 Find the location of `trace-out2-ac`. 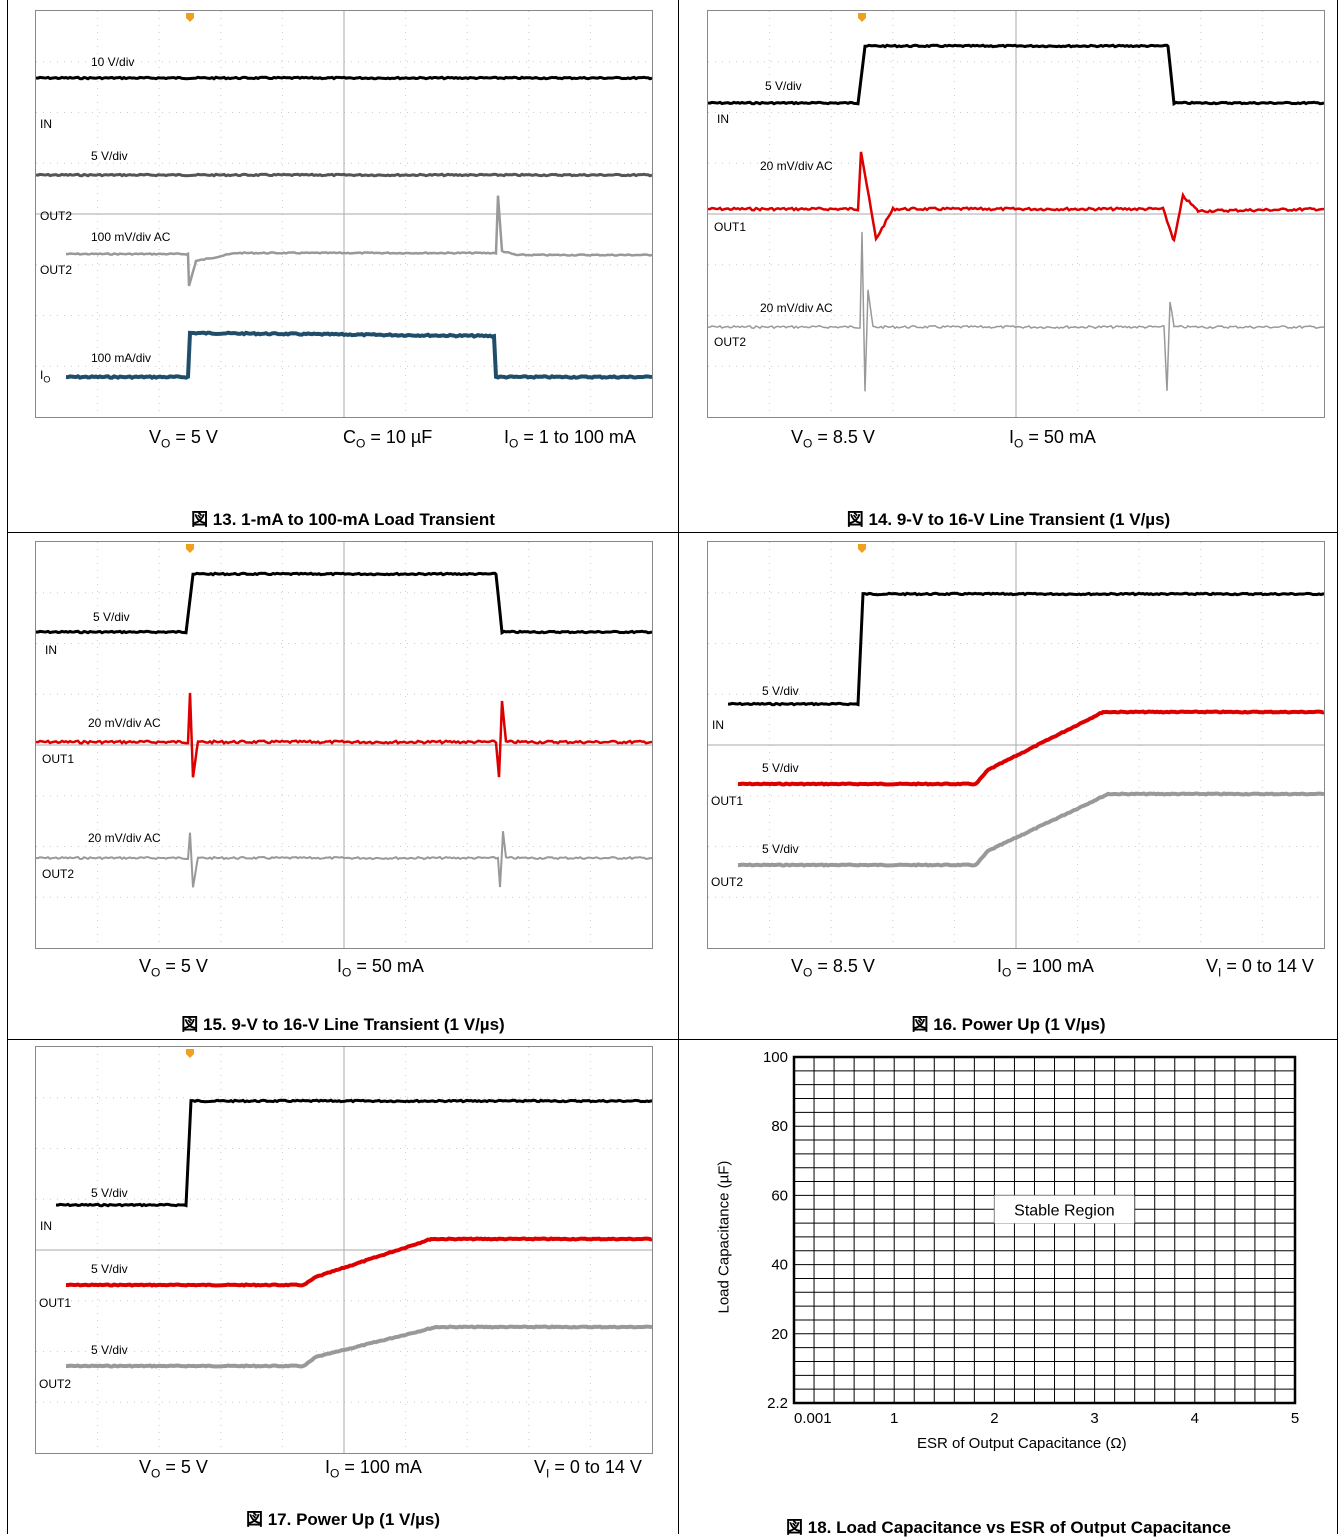

trace-out2-ac is located at coordinates (358, 241).